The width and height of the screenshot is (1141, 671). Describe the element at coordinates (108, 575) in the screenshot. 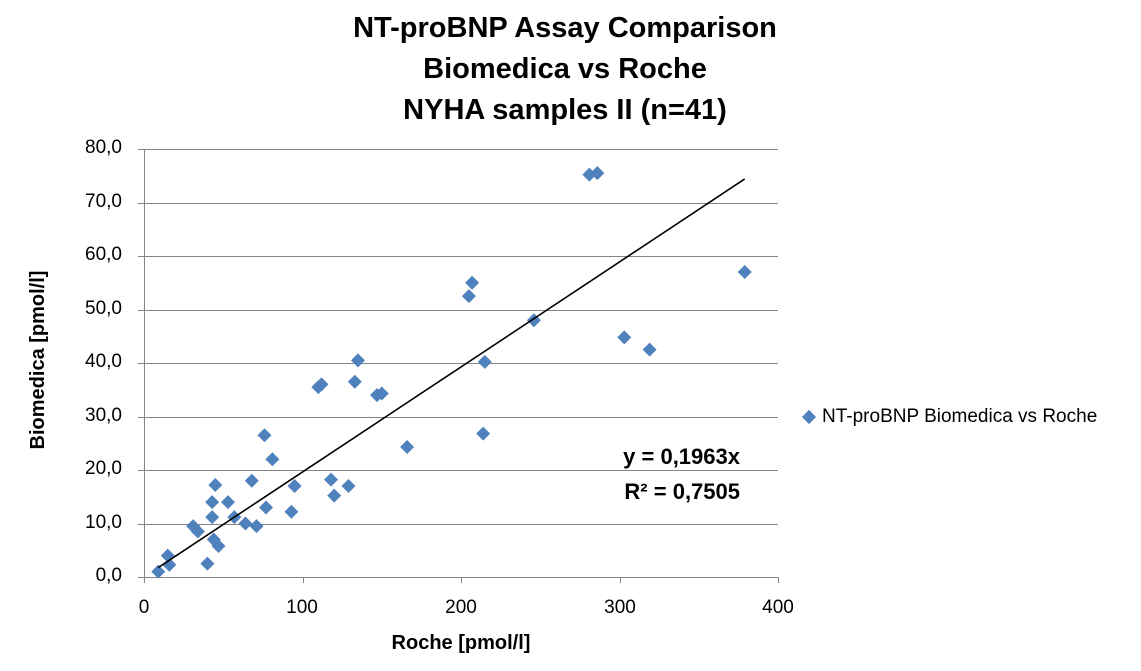

I see `y-tick-label: 0,0` at that location.